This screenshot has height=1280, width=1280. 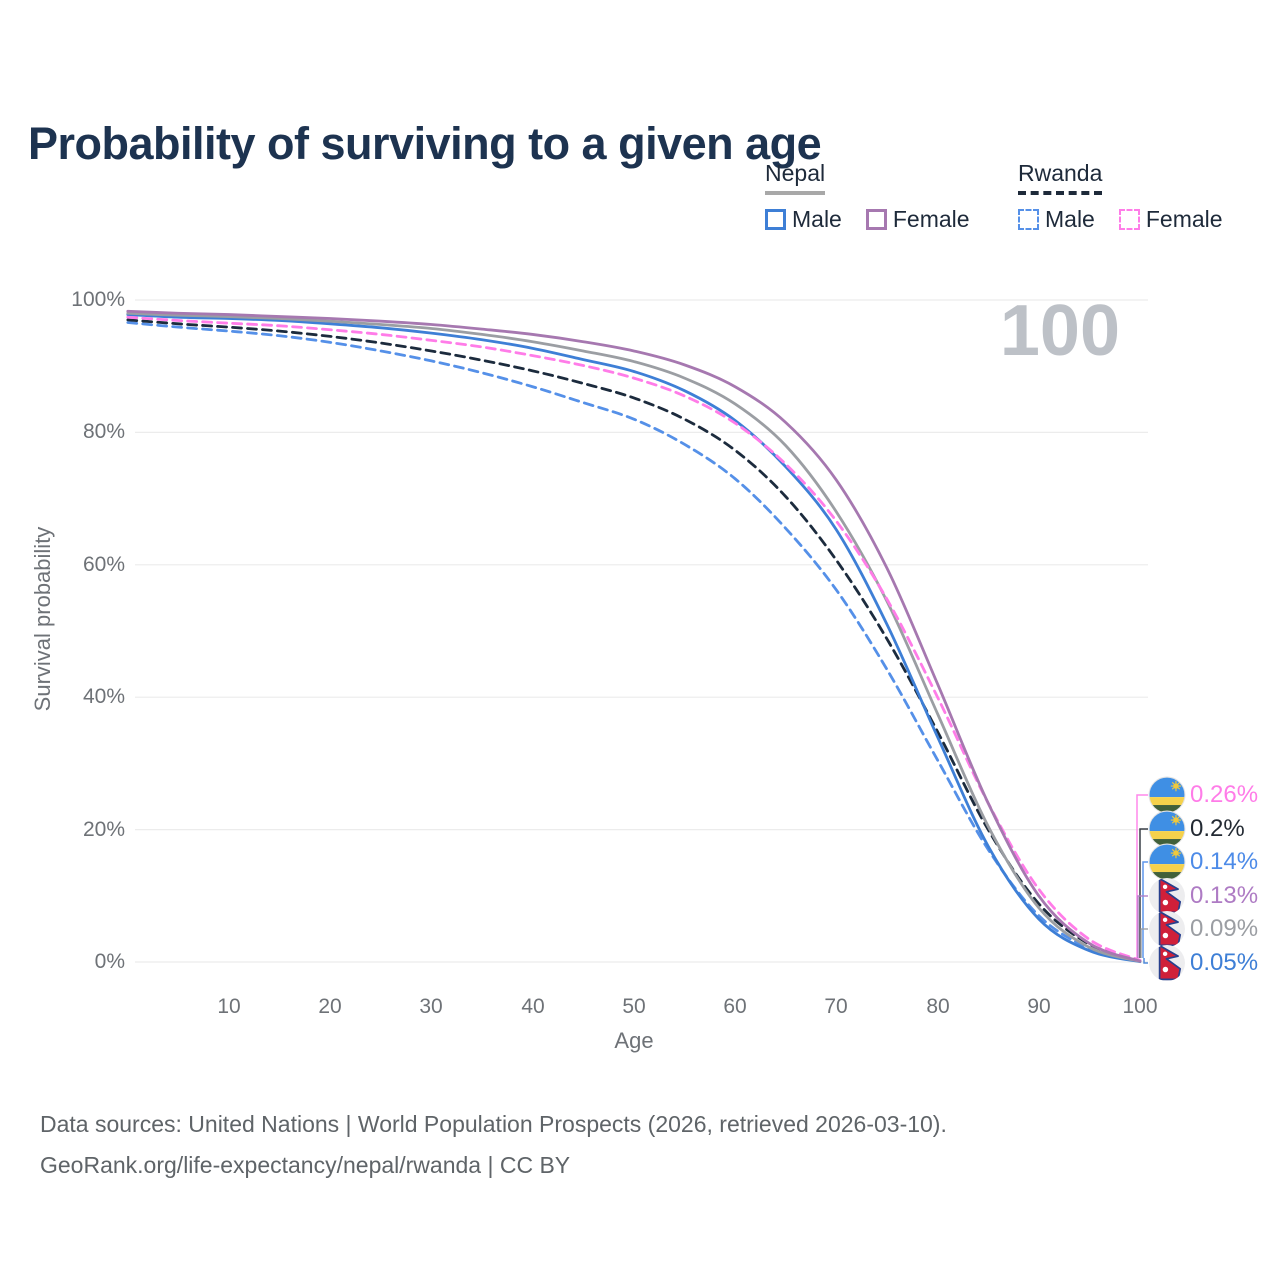 I want to click on y-tick-20: 20%, so click(x=103, y=829).